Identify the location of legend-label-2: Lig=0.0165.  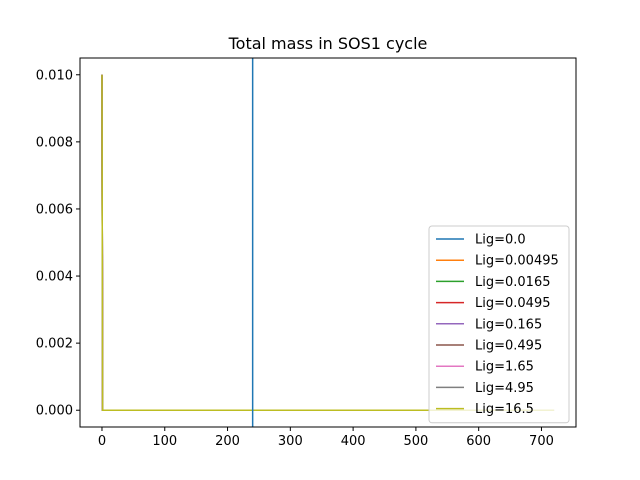
(513, 282).